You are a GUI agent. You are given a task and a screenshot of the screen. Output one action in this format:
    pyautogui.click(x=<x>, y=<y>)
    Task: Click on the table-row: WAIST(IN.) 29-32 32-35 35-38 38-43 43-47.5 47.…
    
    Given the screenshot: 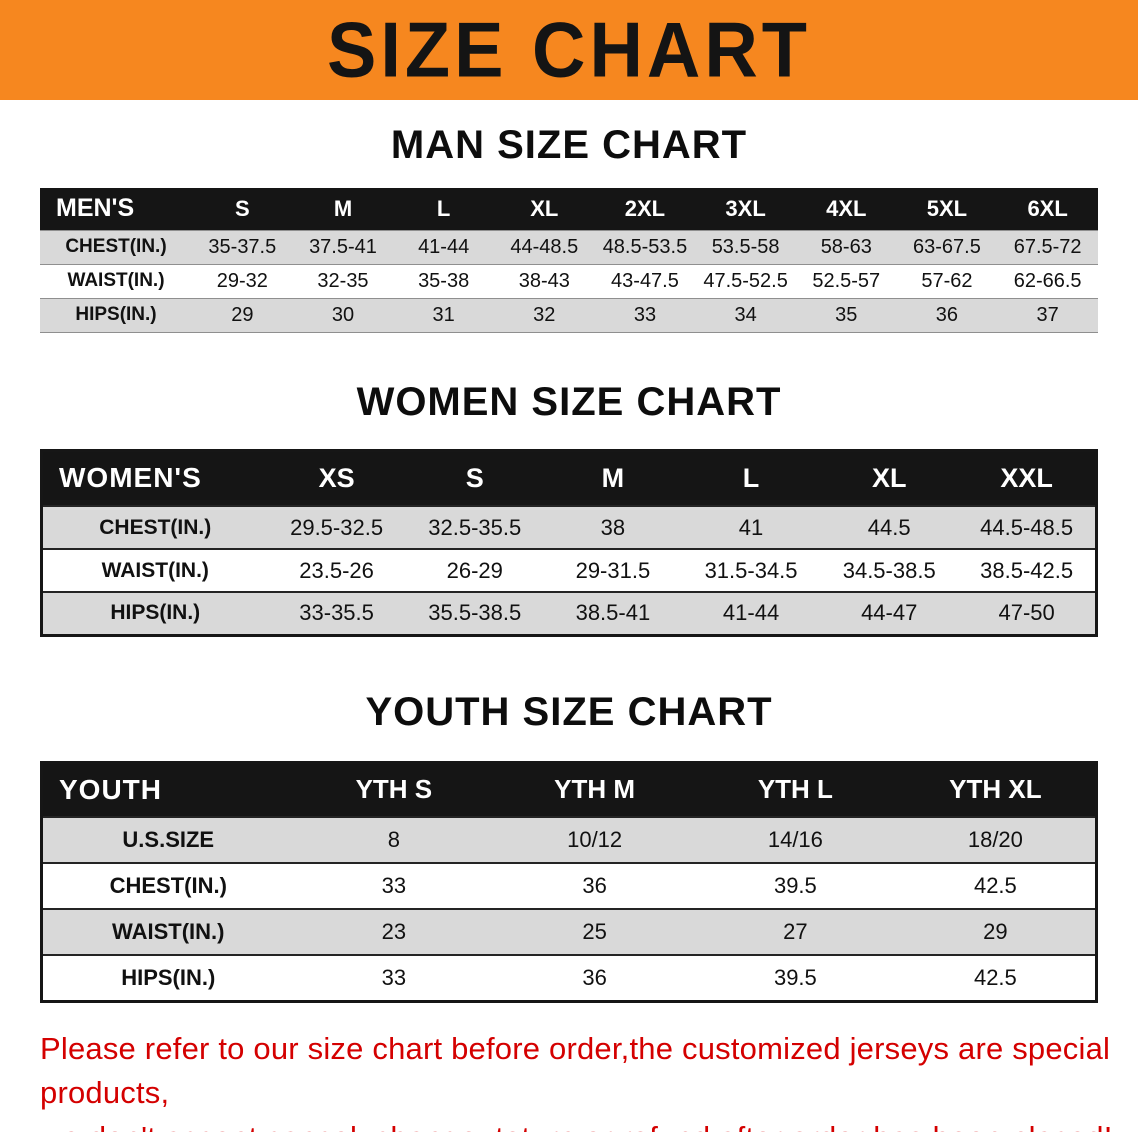 What is the action you would take?
    pyautogui.click(x=569, y=280)
    